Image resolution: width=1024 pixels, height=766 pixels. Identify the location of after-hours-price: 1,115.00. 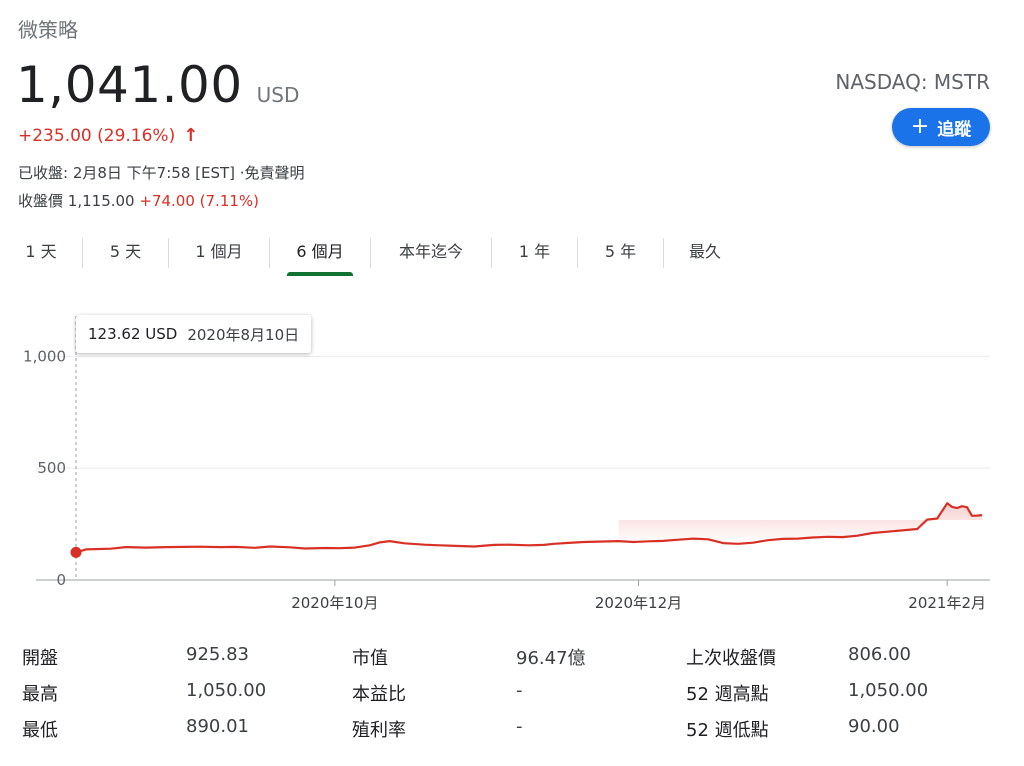
(101, 201).